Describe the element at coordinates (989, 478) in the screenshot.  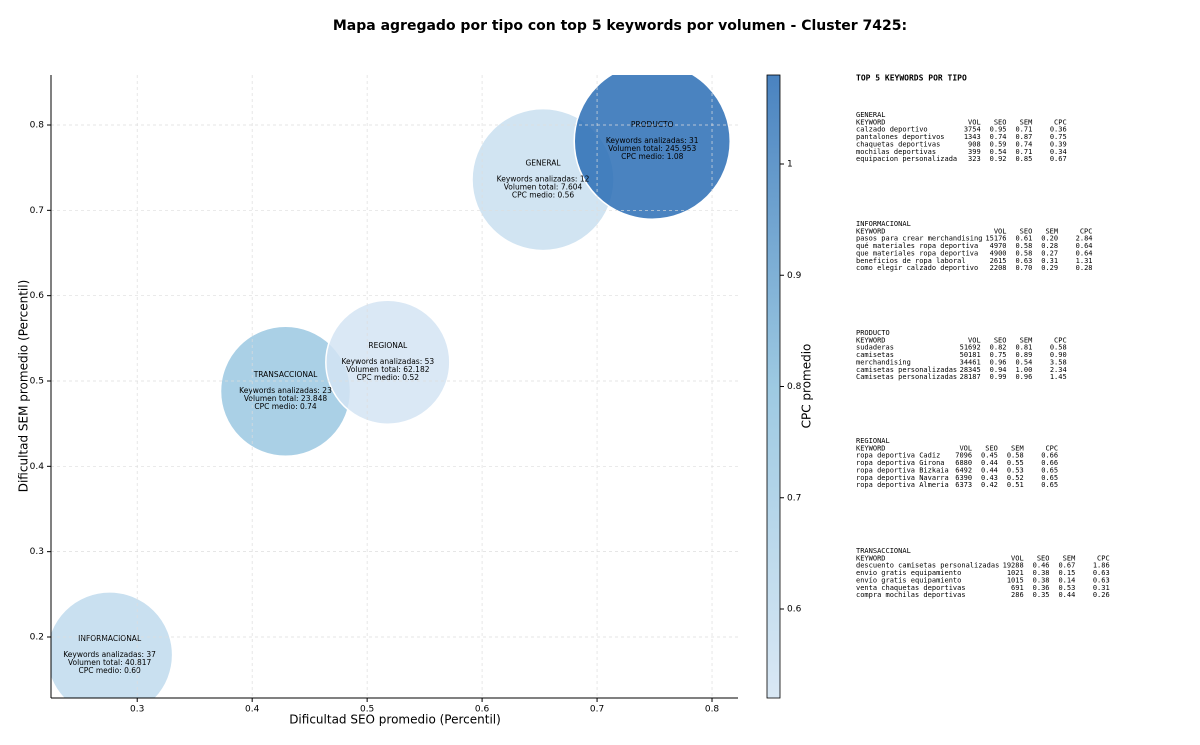
I see `table-cell: 0.43` at that location.